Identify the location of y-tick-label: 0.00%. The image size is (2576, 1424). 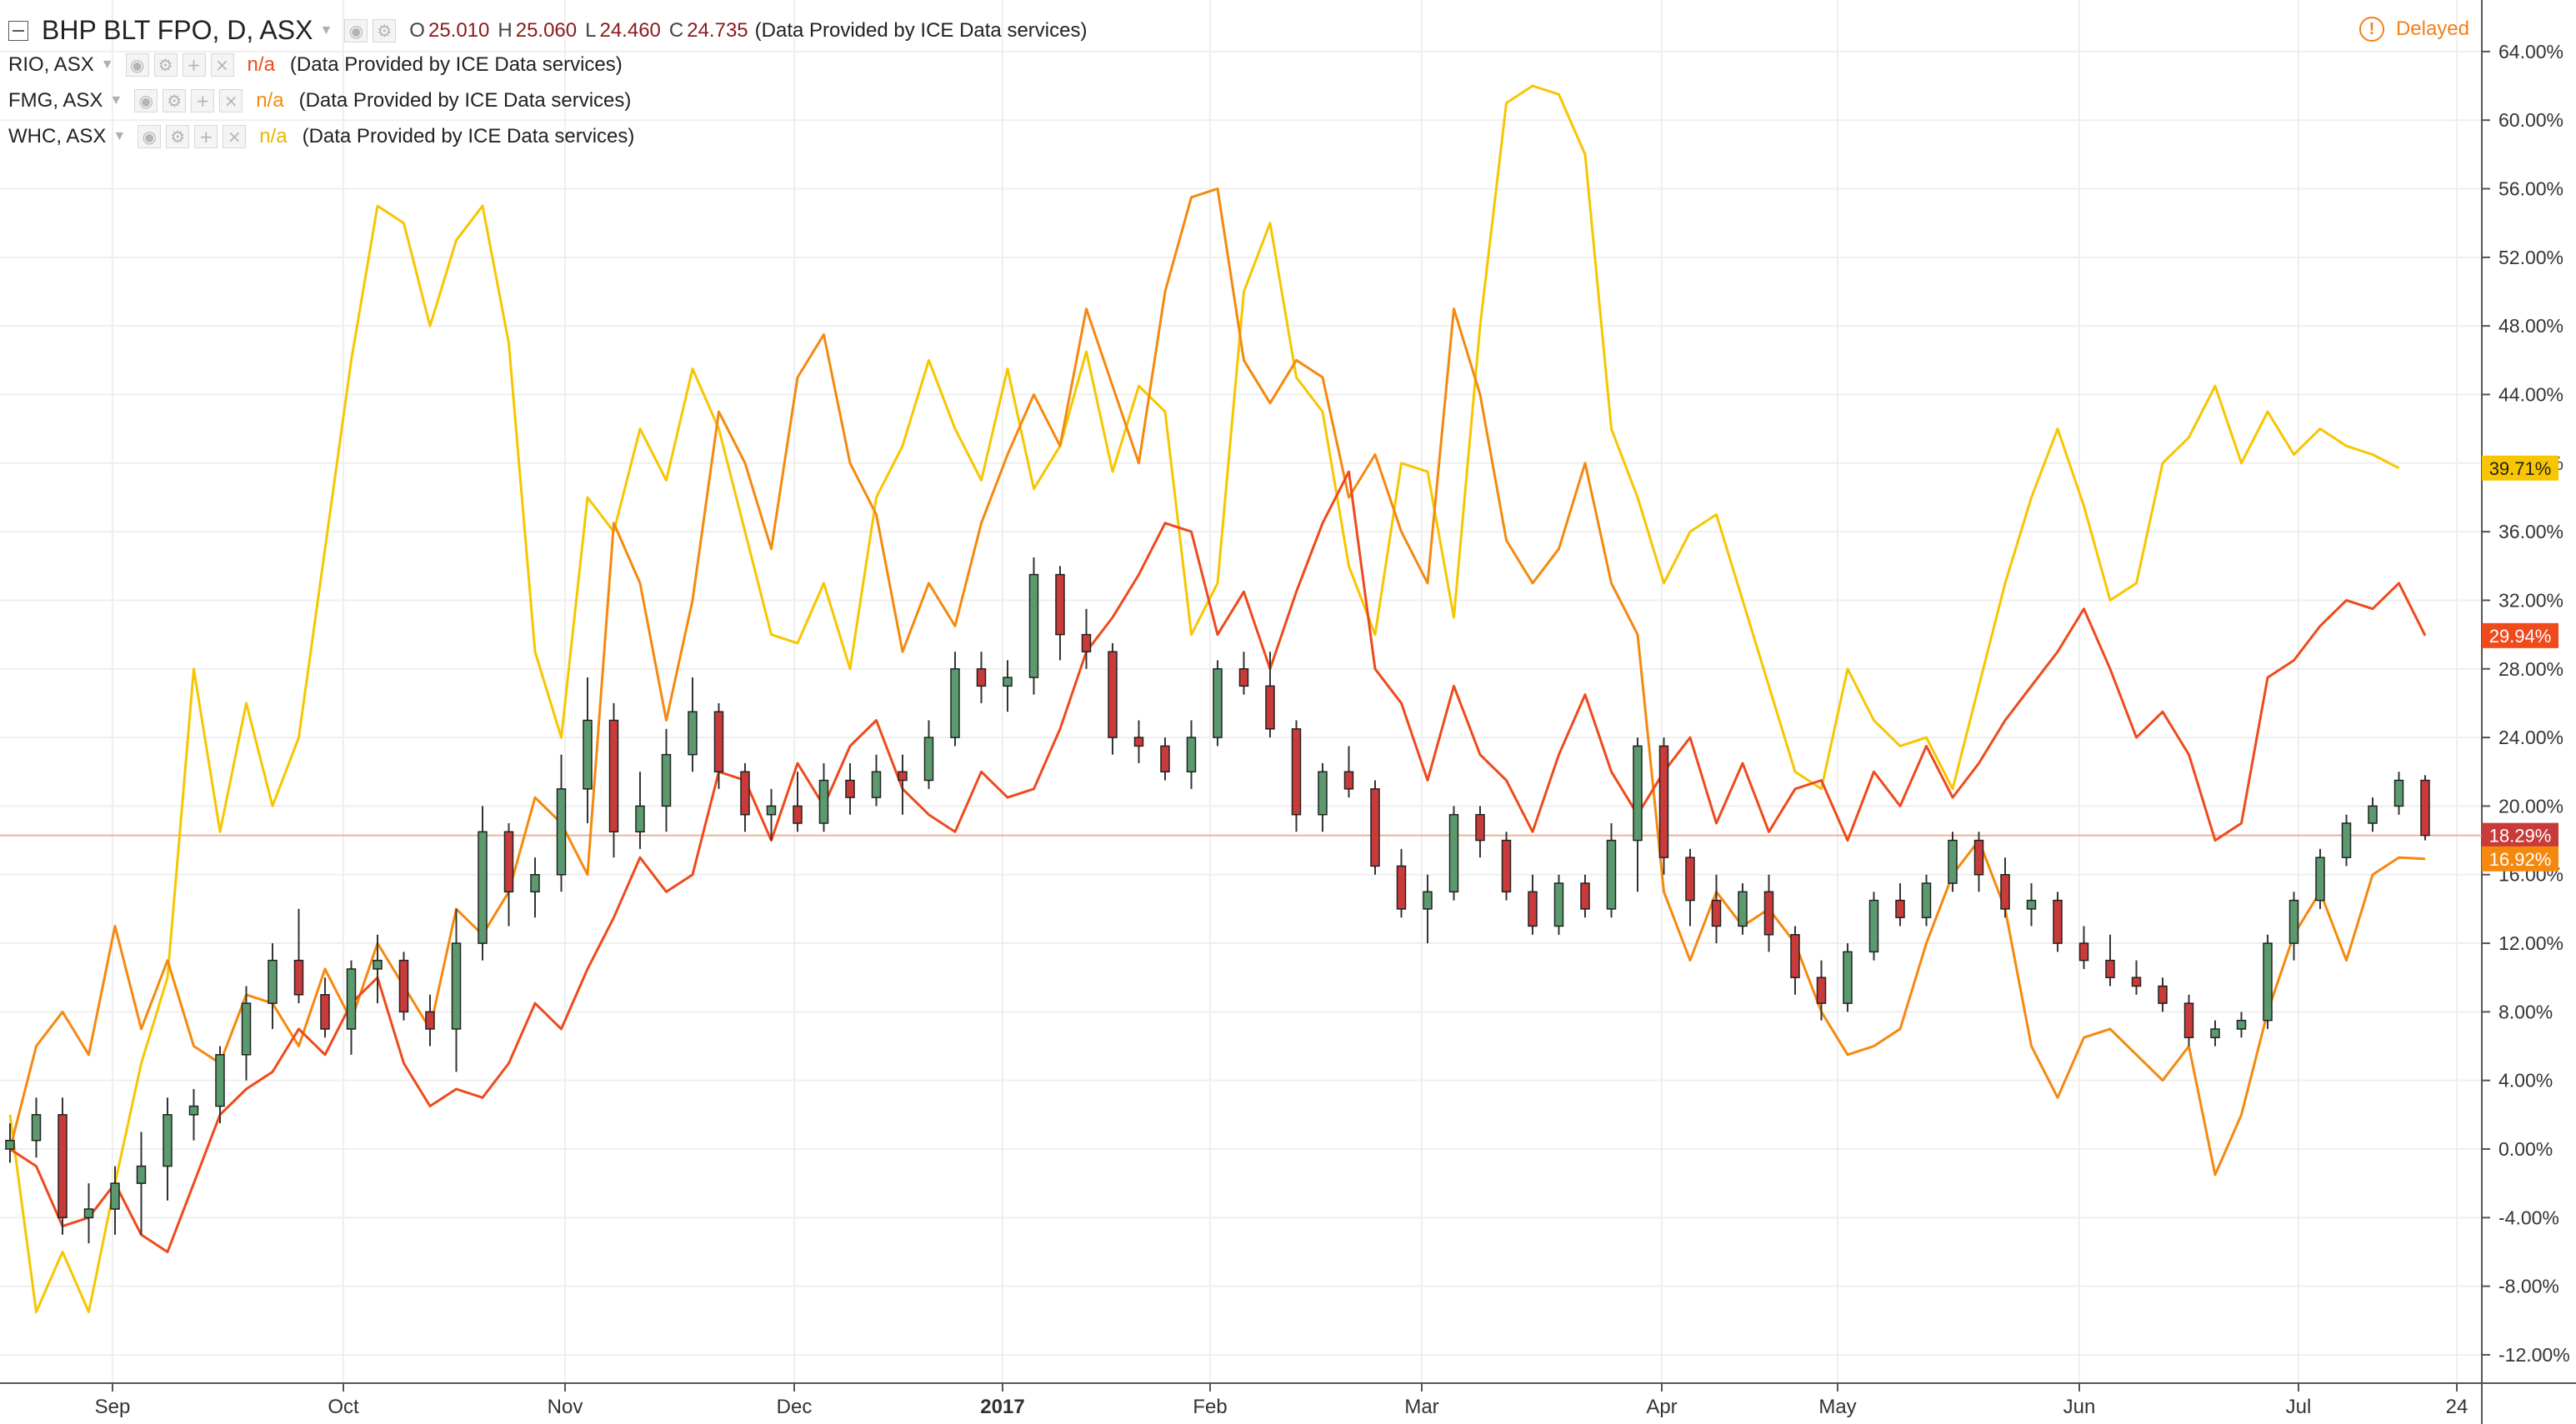
(2526, 1149).